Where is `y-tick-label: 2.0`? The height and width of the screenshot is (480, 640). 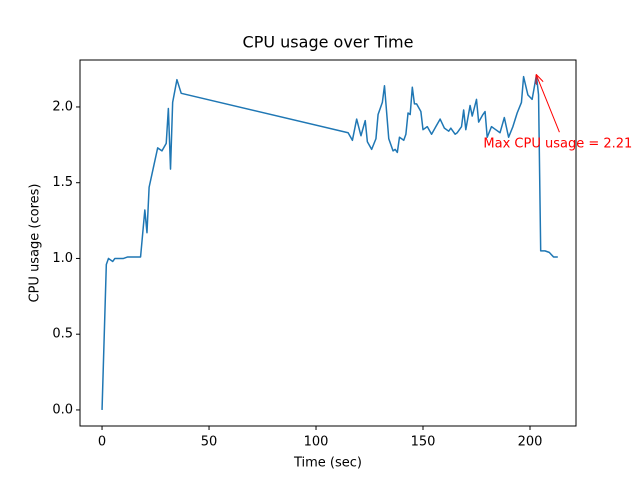 y-tick-label: 2.0 is located at coordinates (62, 106).